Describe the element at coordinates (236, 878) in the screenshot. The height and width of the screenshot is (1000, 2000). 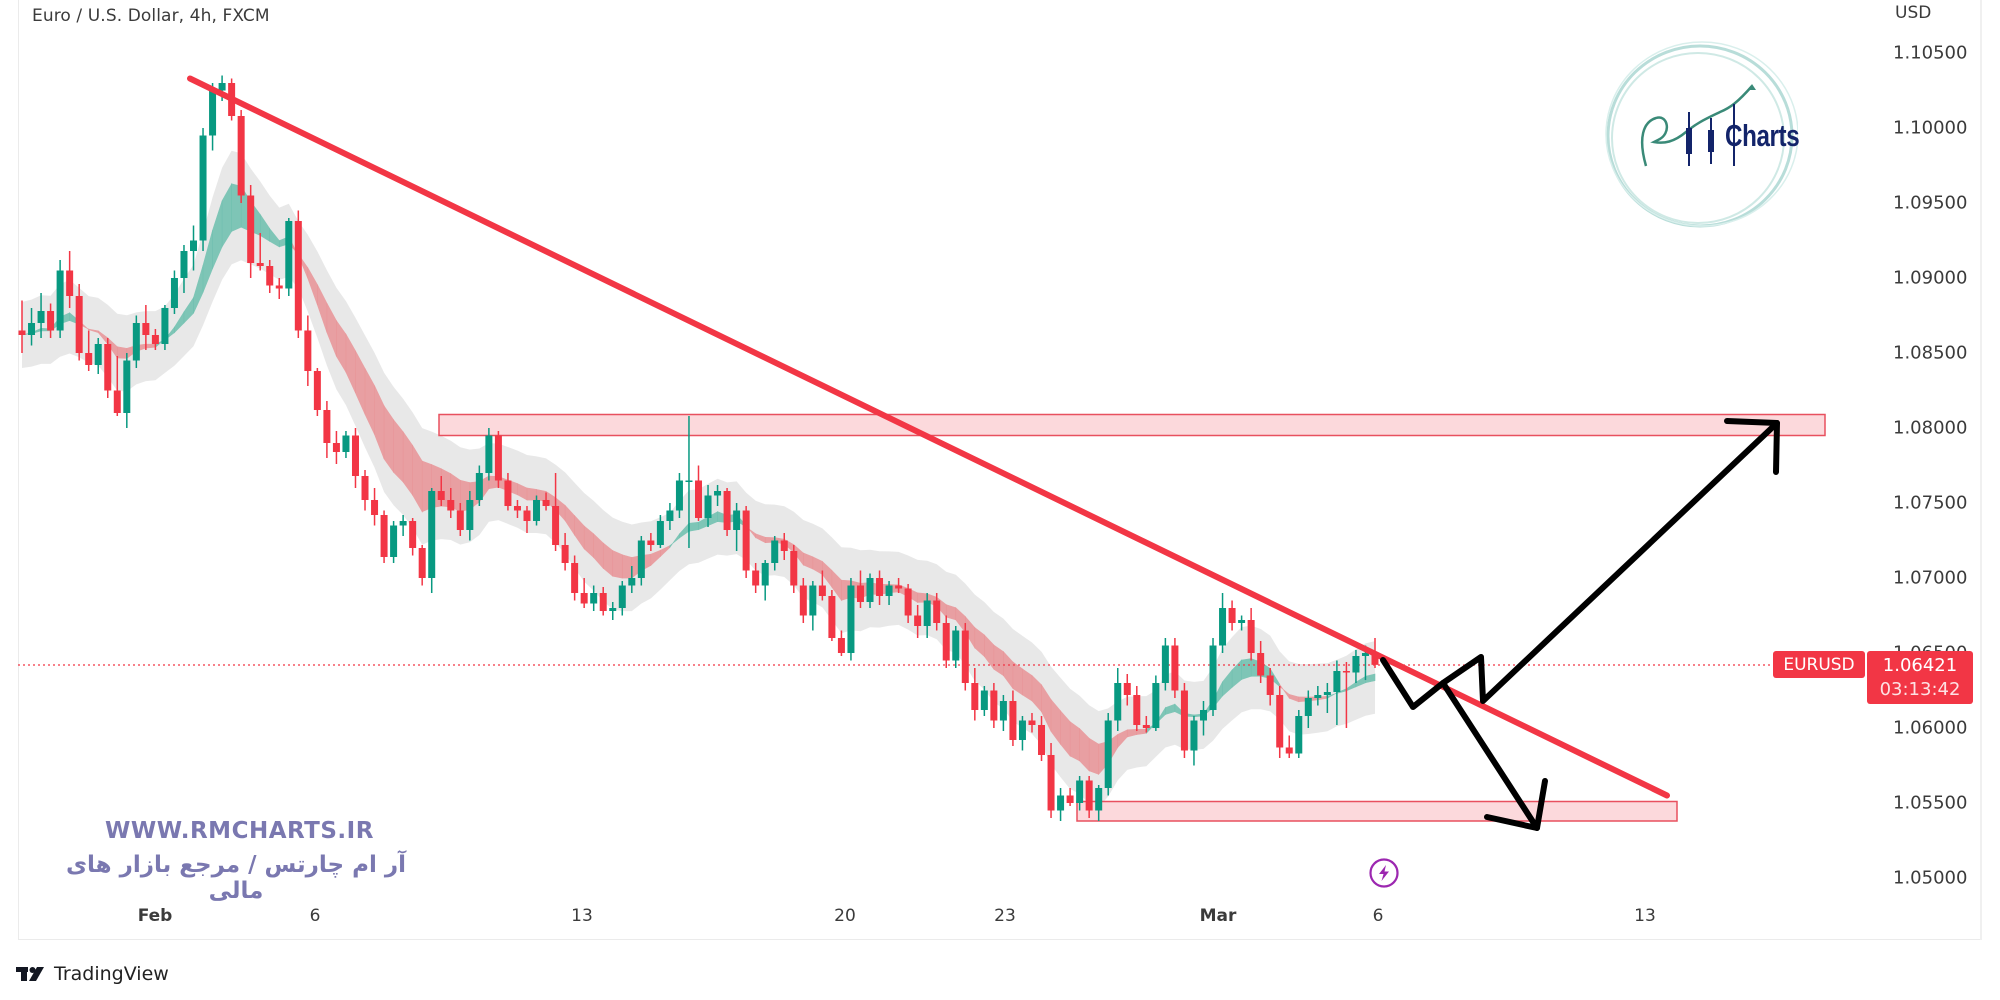
I see `watermark-persian-text: آر ام چارتس / مرجع بازار های مالی` at that location.